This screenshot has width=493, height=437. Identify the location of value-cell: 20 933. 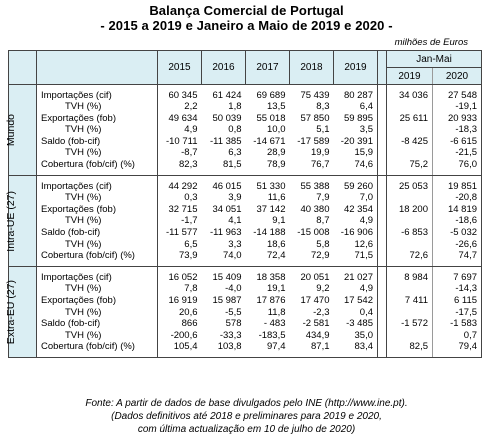
(457, 118).